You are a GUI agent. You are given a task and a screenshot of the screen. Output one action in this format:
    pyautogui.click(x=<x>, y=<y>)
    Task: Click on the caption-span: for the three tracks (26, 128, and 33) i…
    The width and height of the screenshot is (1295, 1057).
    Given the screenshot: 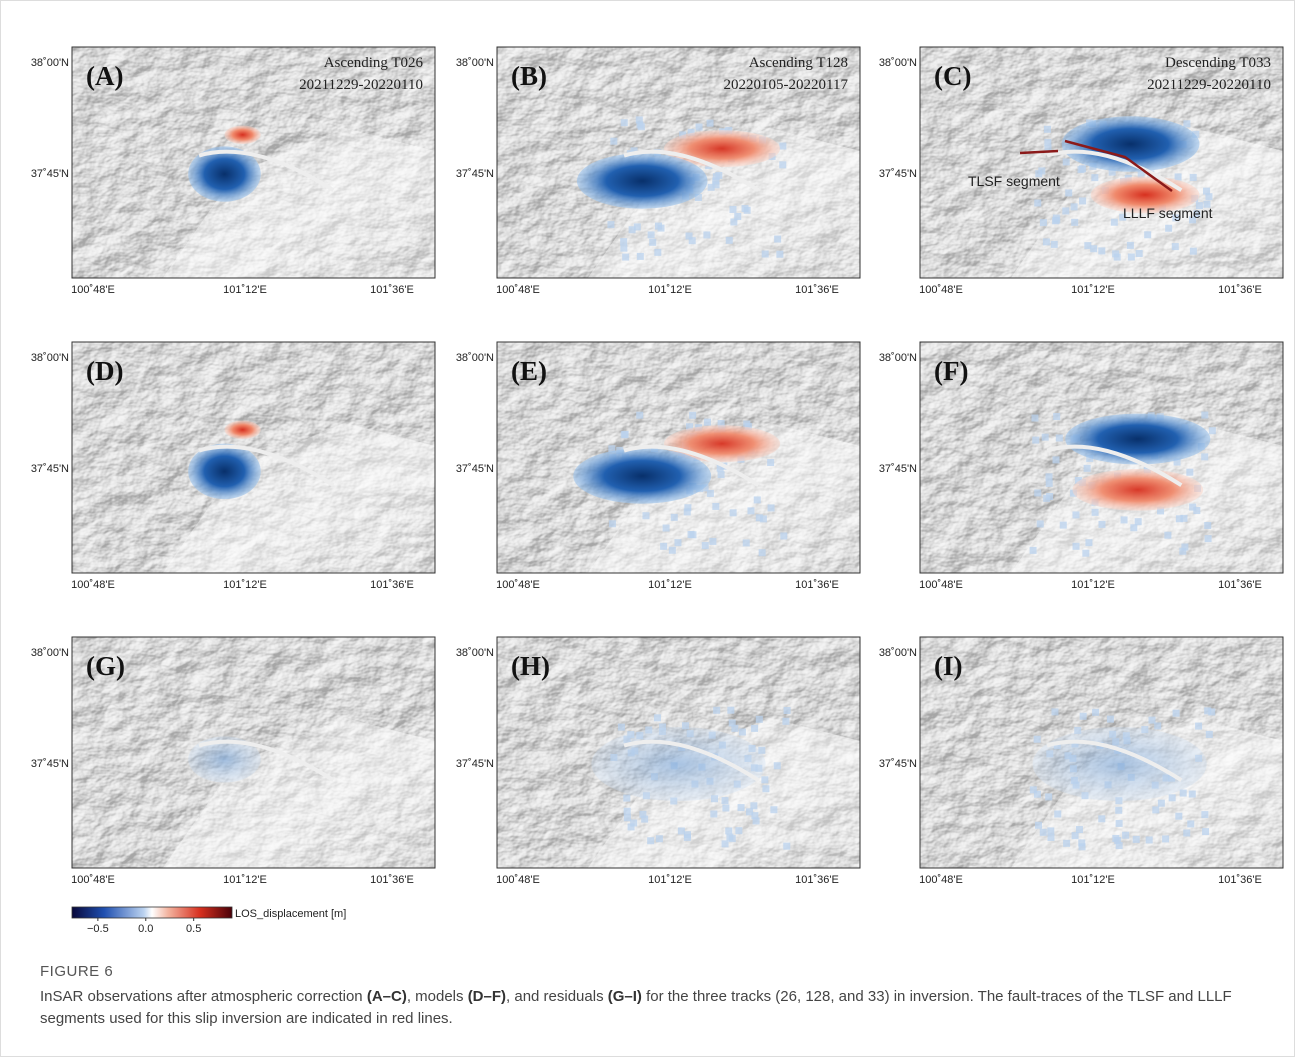 What is the action you would take?
    pyautogui.click(x=636, y=1007)
    